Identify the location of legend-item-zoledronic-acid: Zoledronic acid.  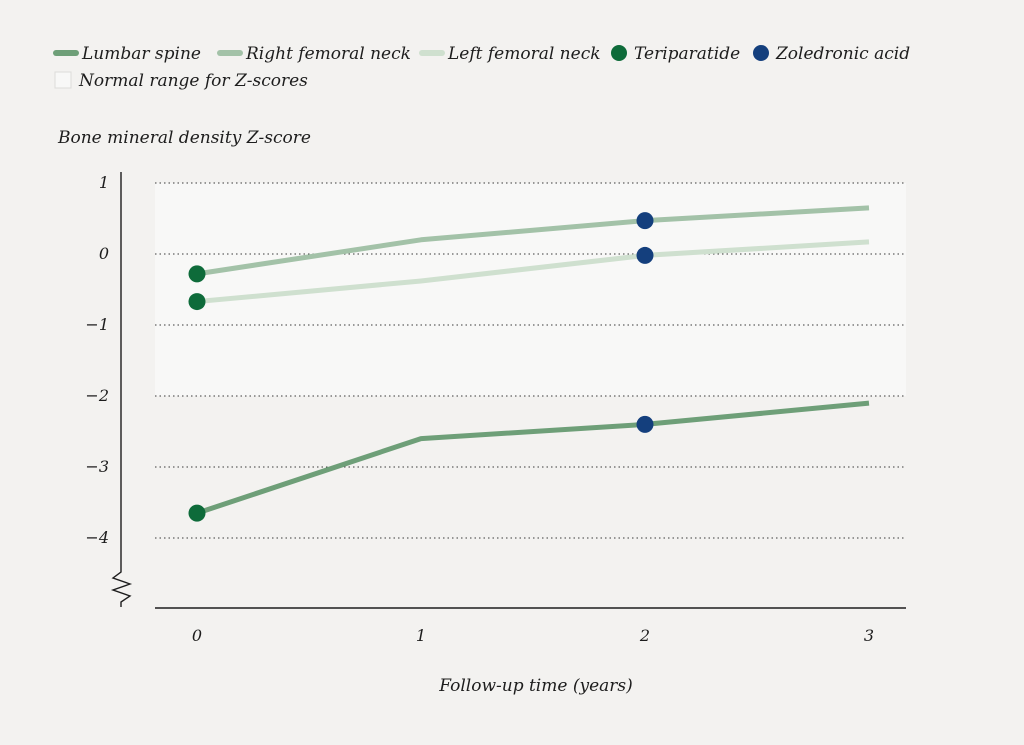
(831, 54).